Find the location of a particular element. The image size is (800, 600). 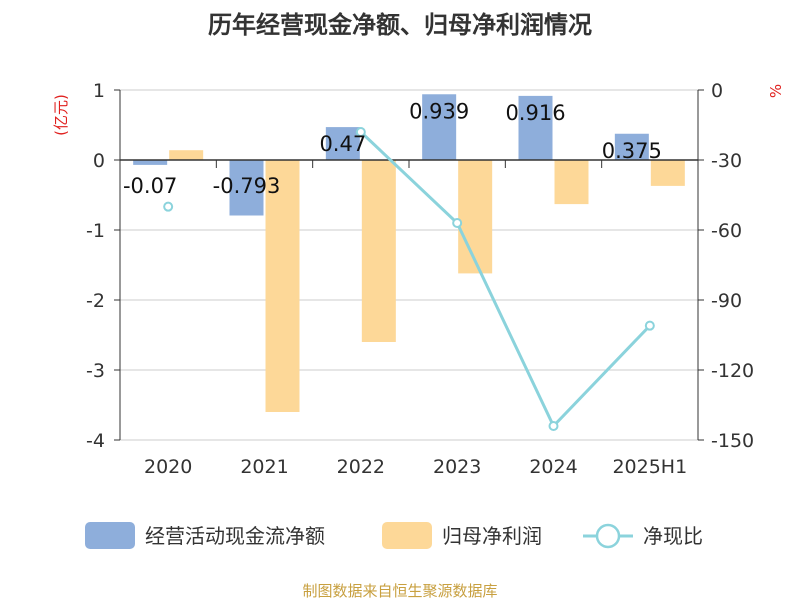

cashflow-value-label: -0.793 is located at coordinates (247, 186).